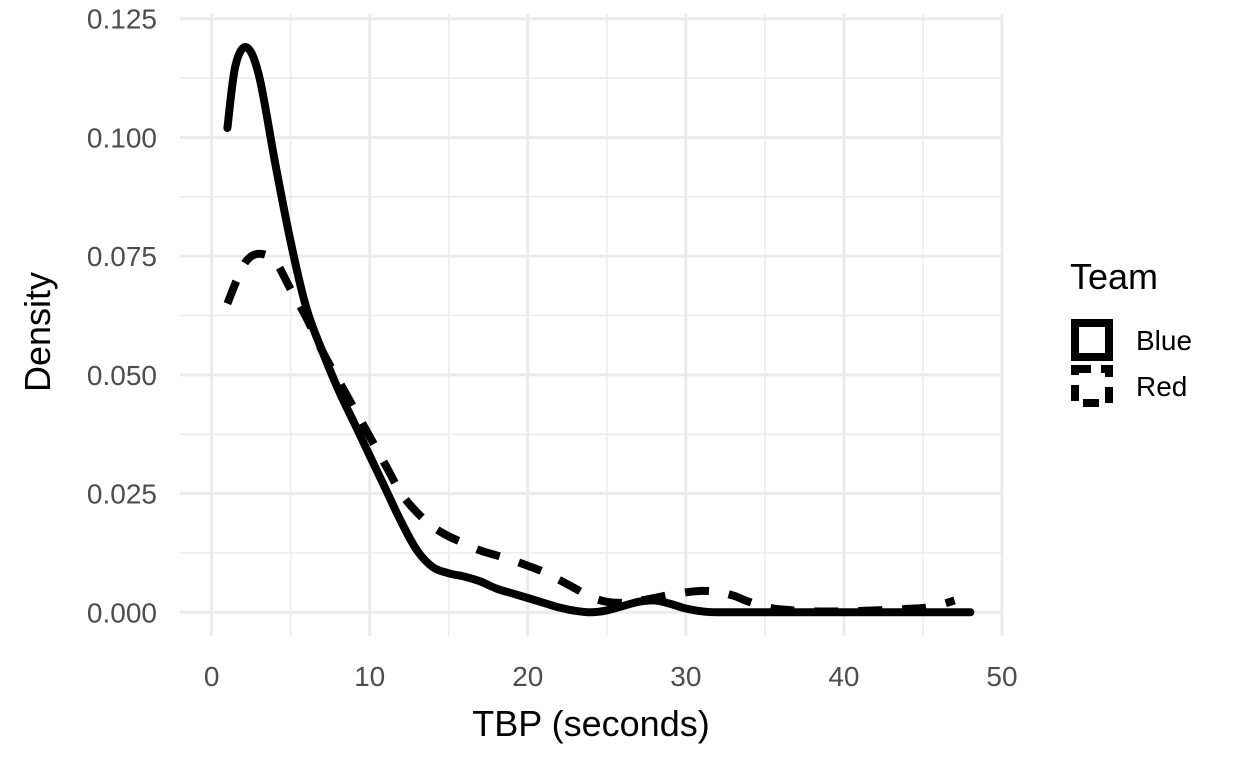 The width and height of the screenshot is (1248, 768). I want to click on x-tick-label: 30, so click(685, 676).